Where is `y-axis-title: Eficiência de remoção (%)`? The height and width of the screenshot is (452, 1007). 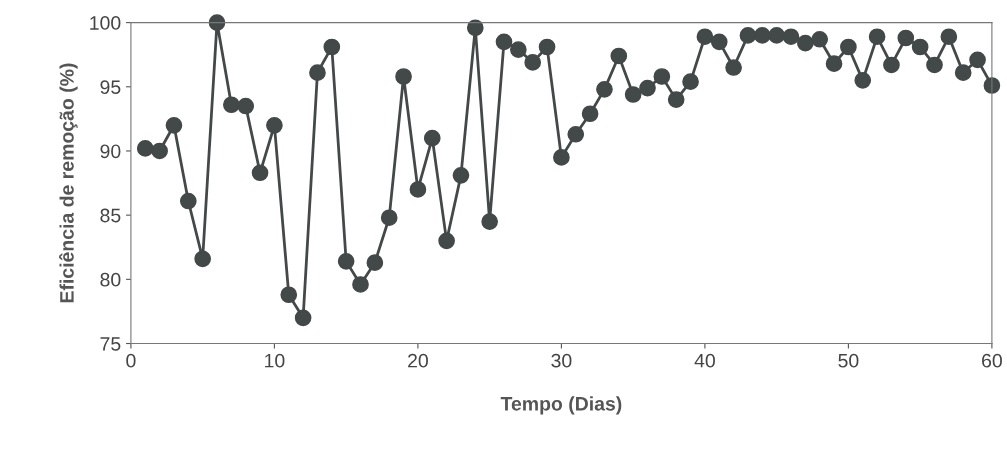 y-axis-title: Eficiência de remoção (%) is located at coordinates (68, 183).